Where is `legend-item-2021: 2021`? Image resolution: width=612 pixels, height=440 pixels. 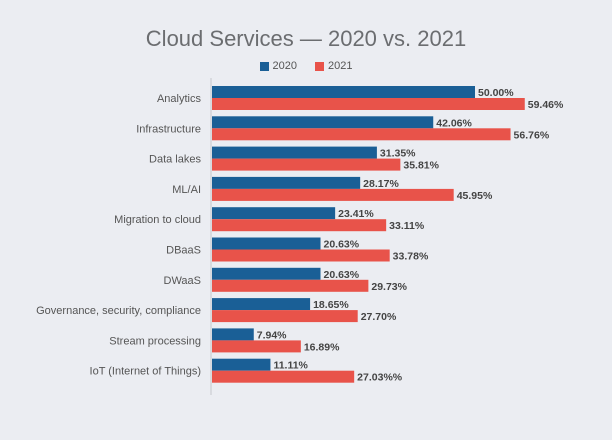
legend-item-2021: 2021 is located at coordinates (333, 66).